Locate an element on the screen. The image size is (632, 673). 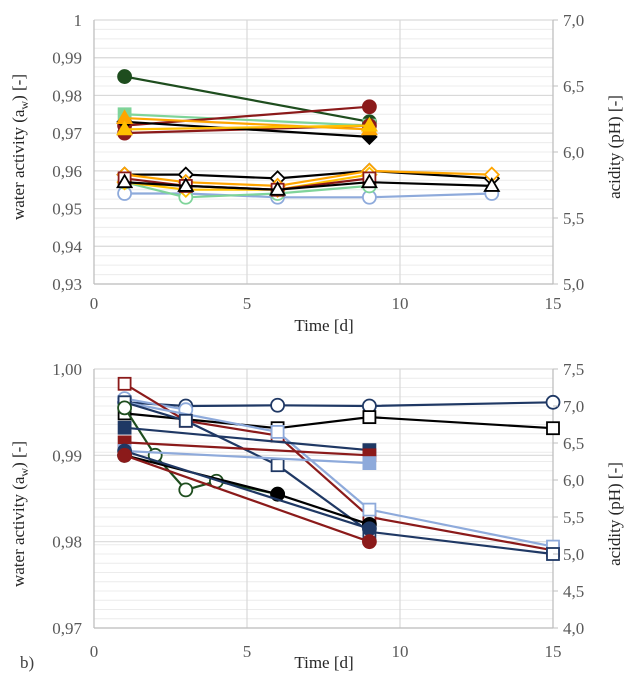
panel-a-series is located at coordinates (308, 137).